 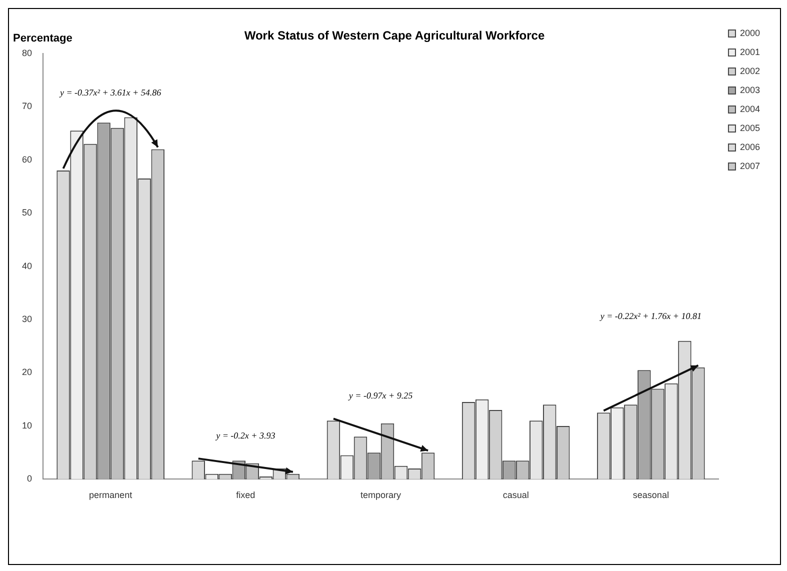 What do you see at coordinates (27, 425) in the screenshot?
I see `y-tick-label: 10` at bounding box center [27, 425].